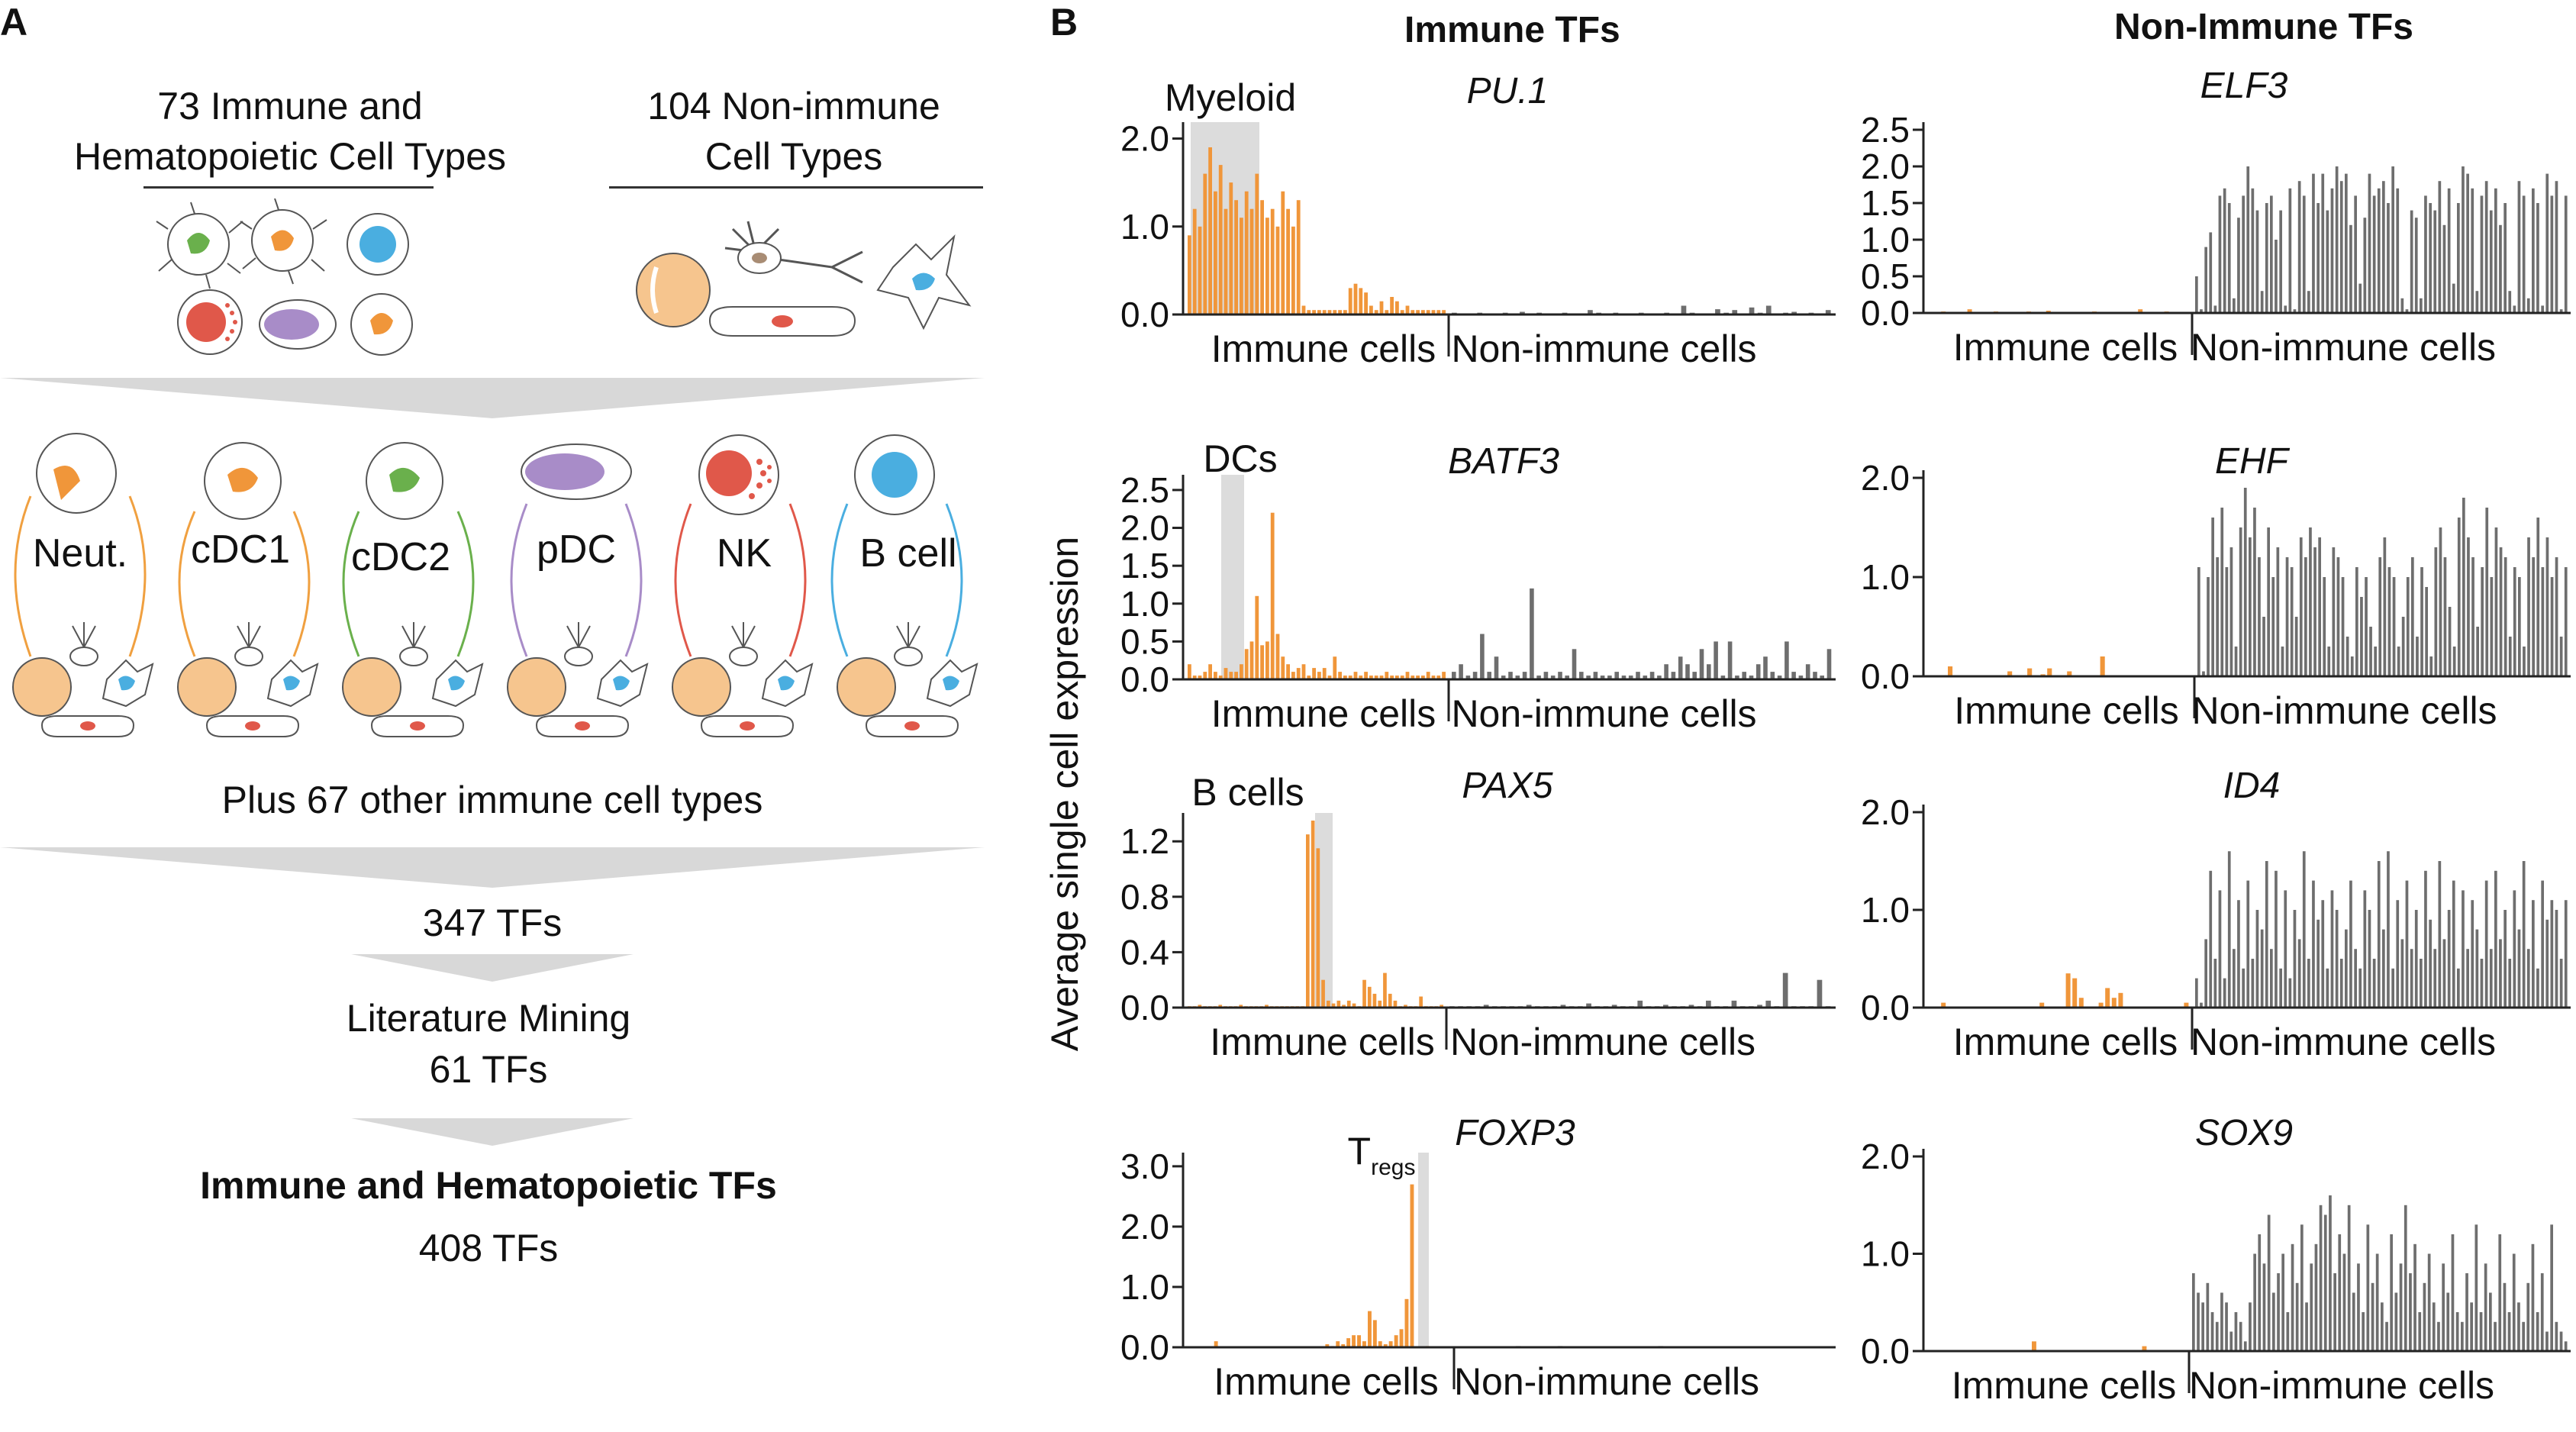 The height and width of the screenshot is (1432, 2576). Describe the element at coordinates (1144, 1227) in the screenshot. I see `chart-foxp3-y-tick-label: 2.0` at that location.